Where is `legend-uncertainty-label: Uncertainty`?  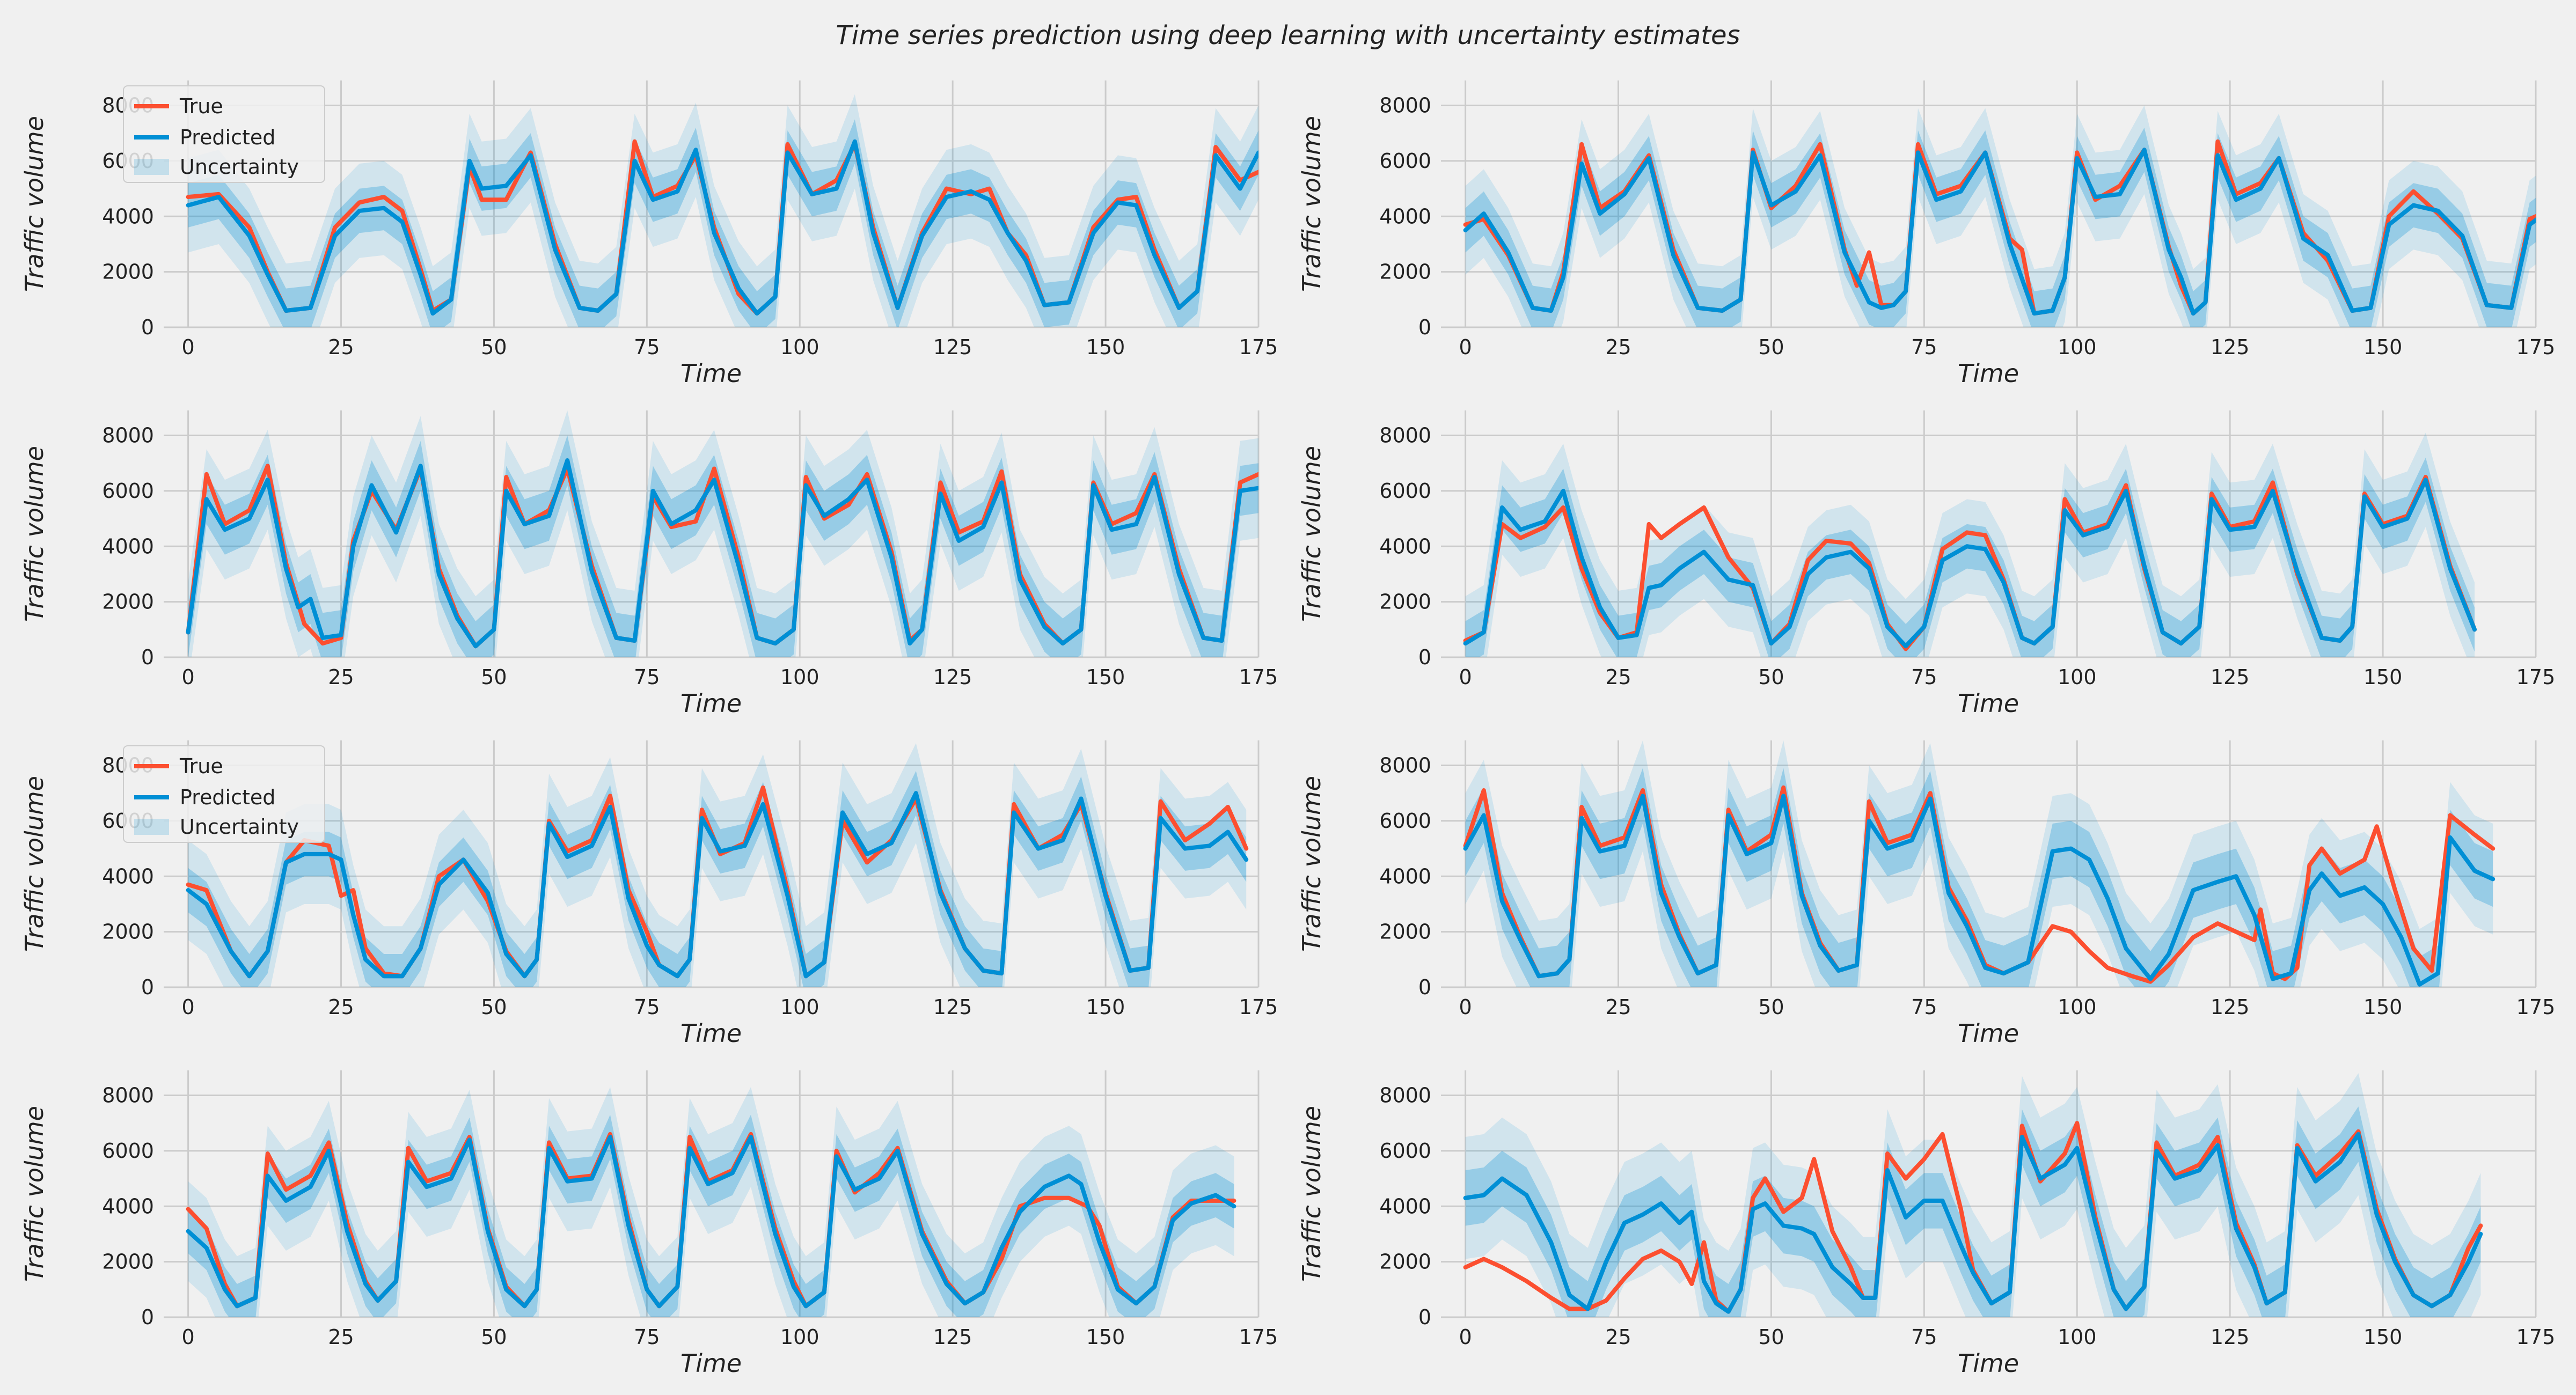 legend-uncertainty-label: Uncertainty is located at coordinates (239, 167).